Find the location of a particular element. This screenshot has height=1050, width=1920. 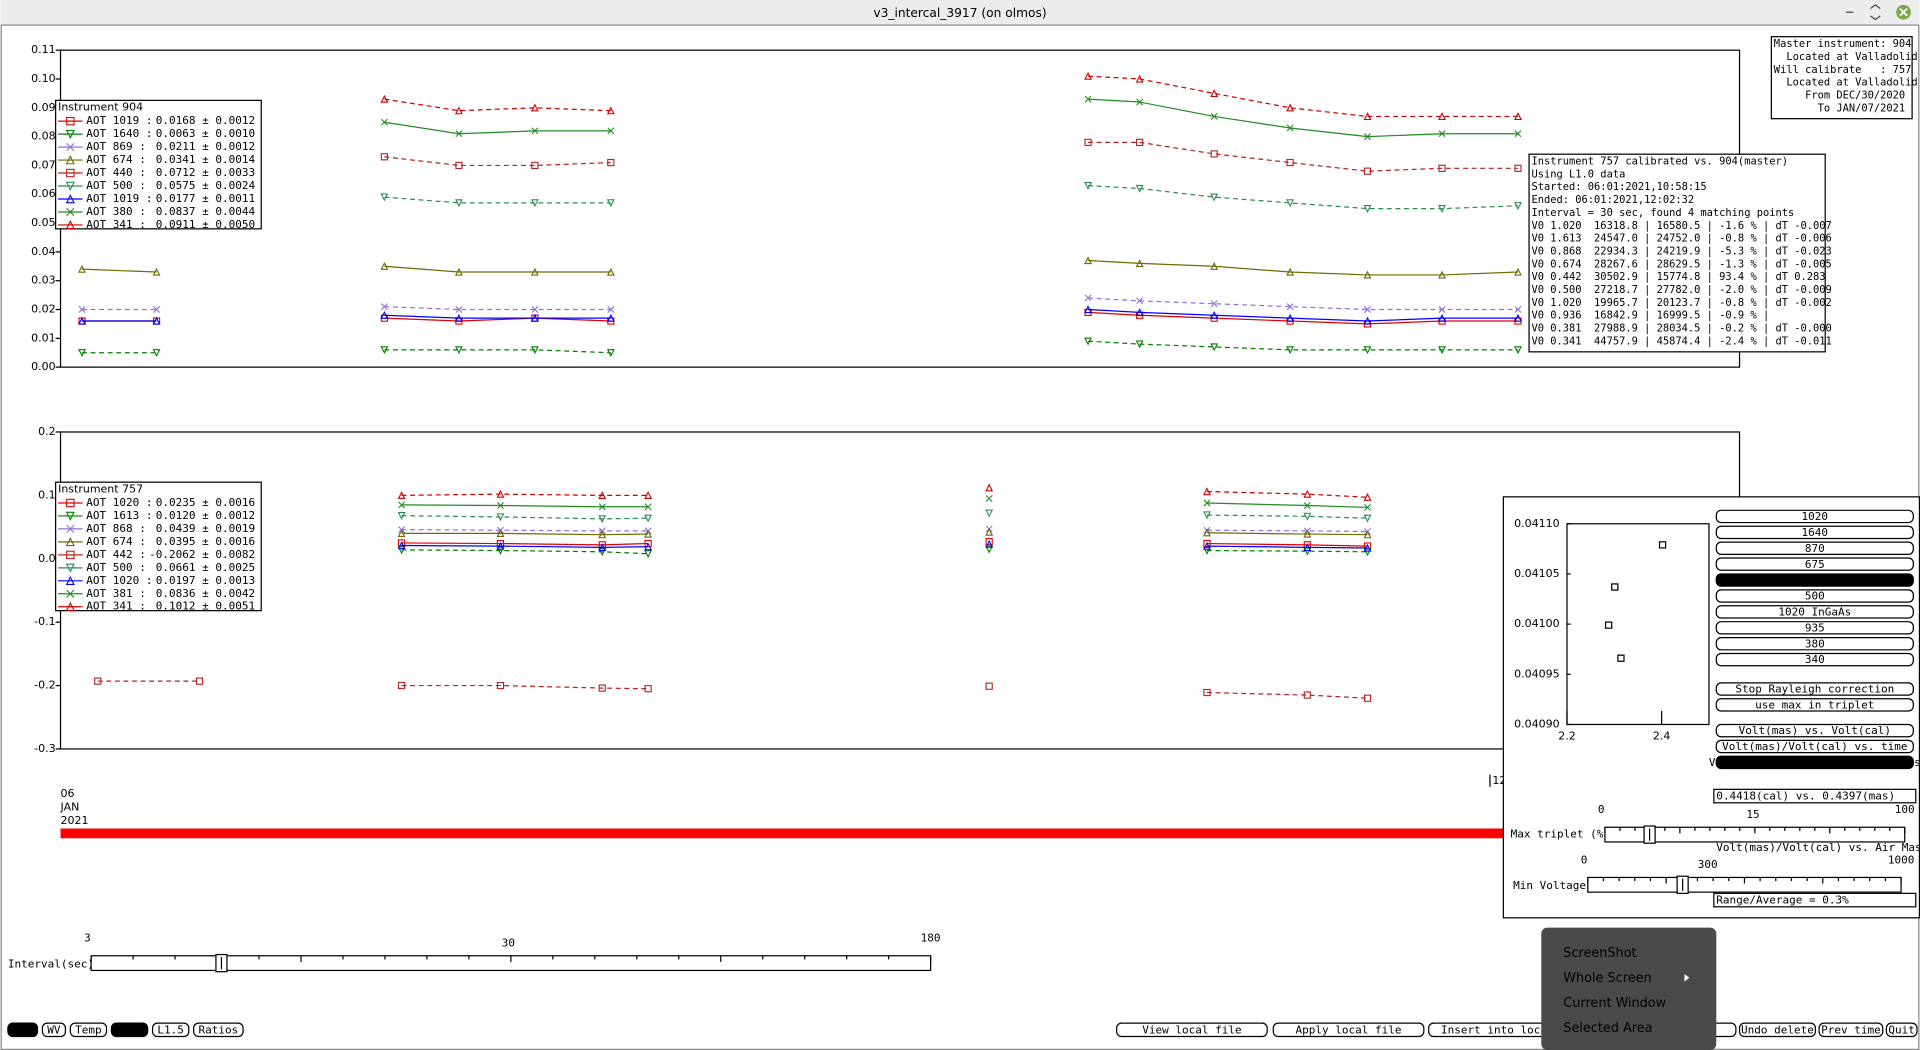

y-tick-label: -0.2 is located at coordinates (44, 685).